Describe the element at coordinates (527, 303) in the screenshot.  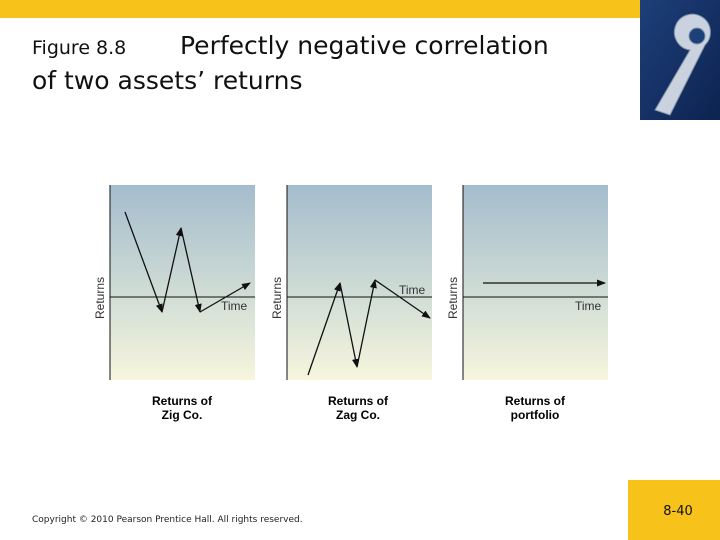
I see `panel: Returns Time Returns of portfolio` at that location.